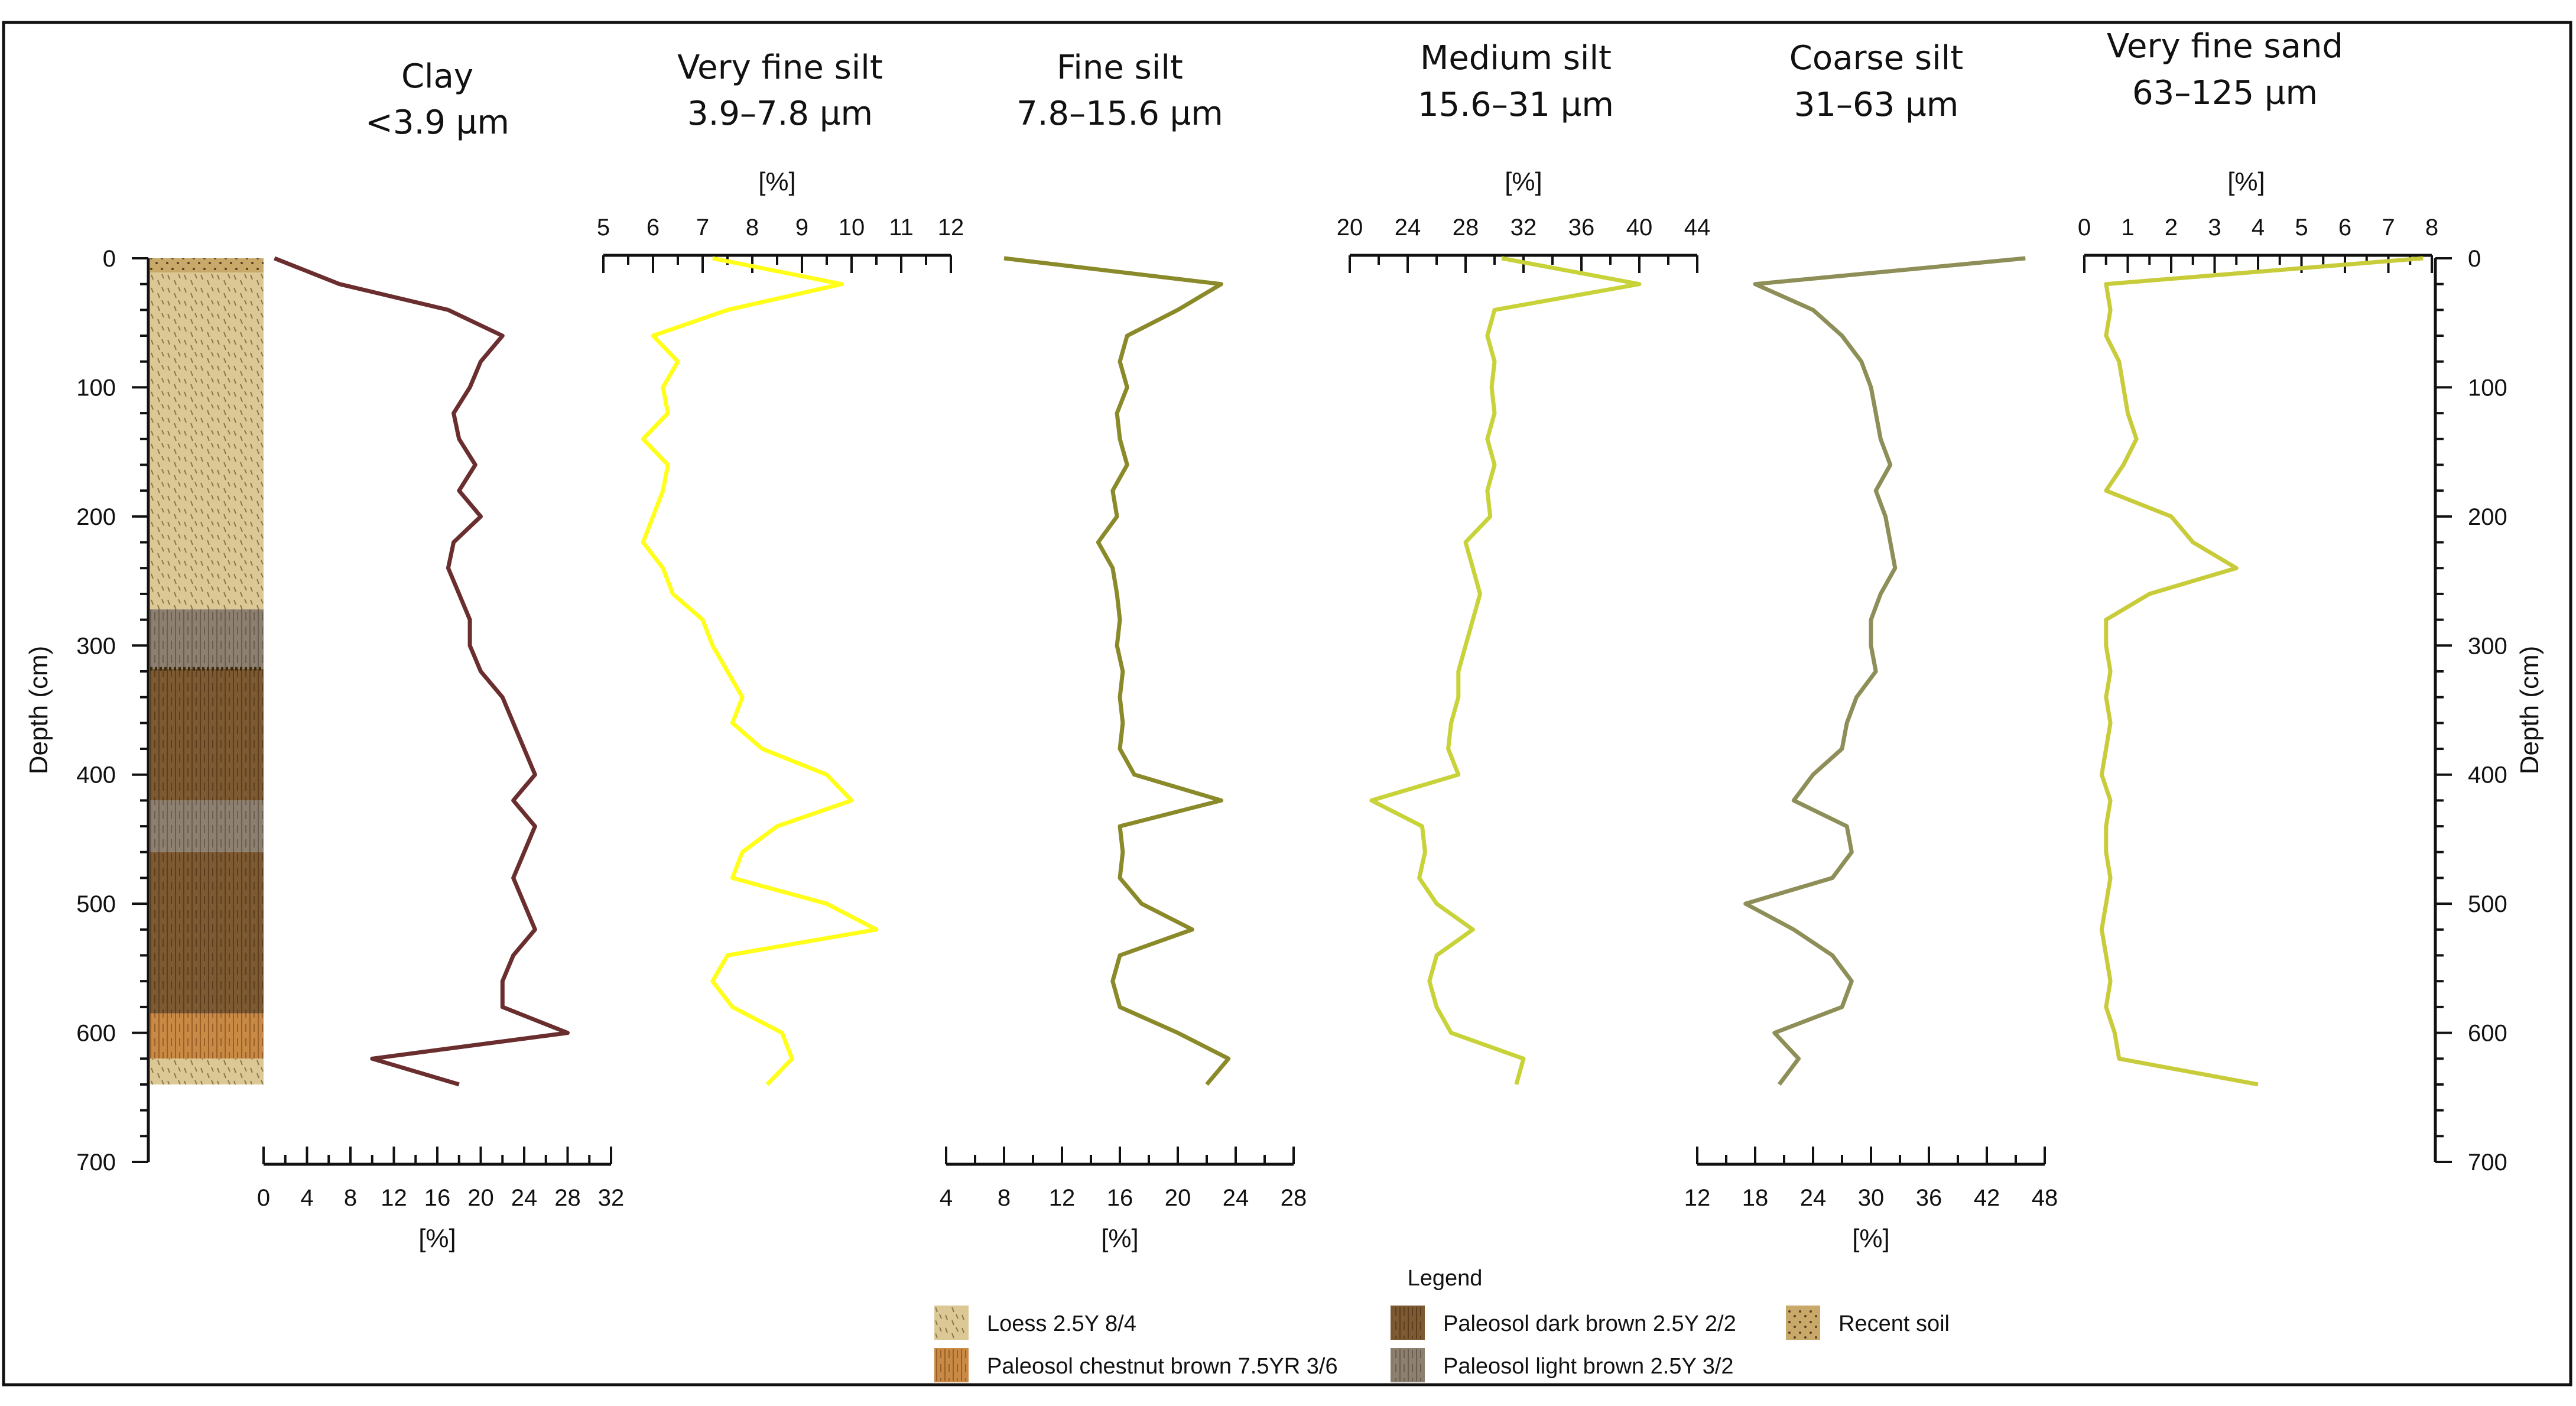  I want to click on value-tick-label: 2, so click(2171, 228).